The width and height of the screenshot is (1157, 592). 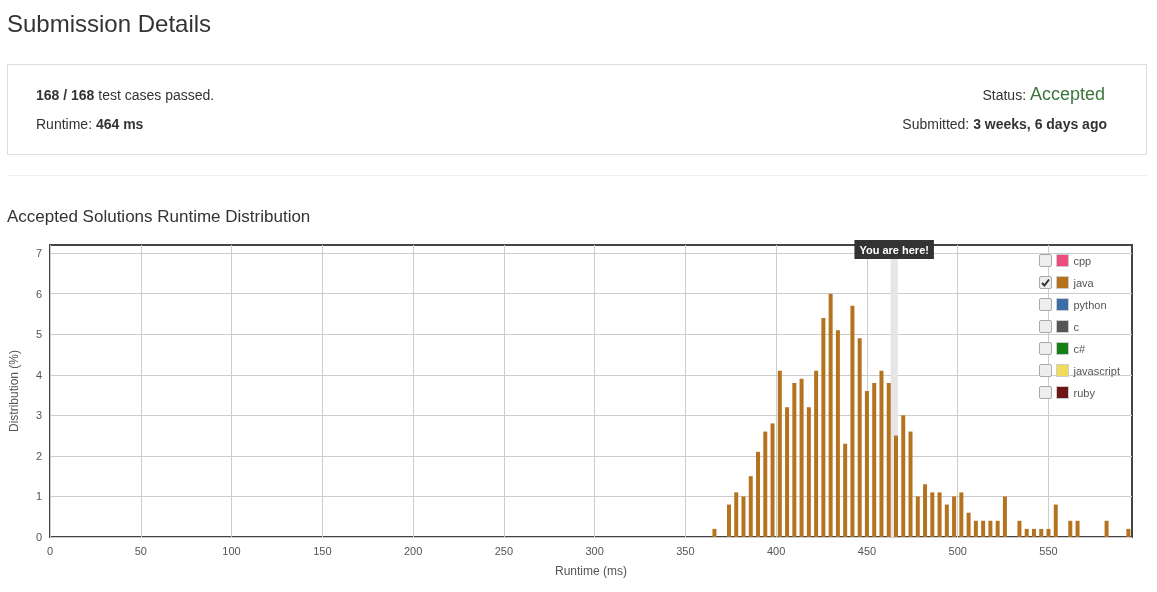 I want to click on chart-title: Accepted Solutions Runtime Distribution, so click(x=159, y=217).